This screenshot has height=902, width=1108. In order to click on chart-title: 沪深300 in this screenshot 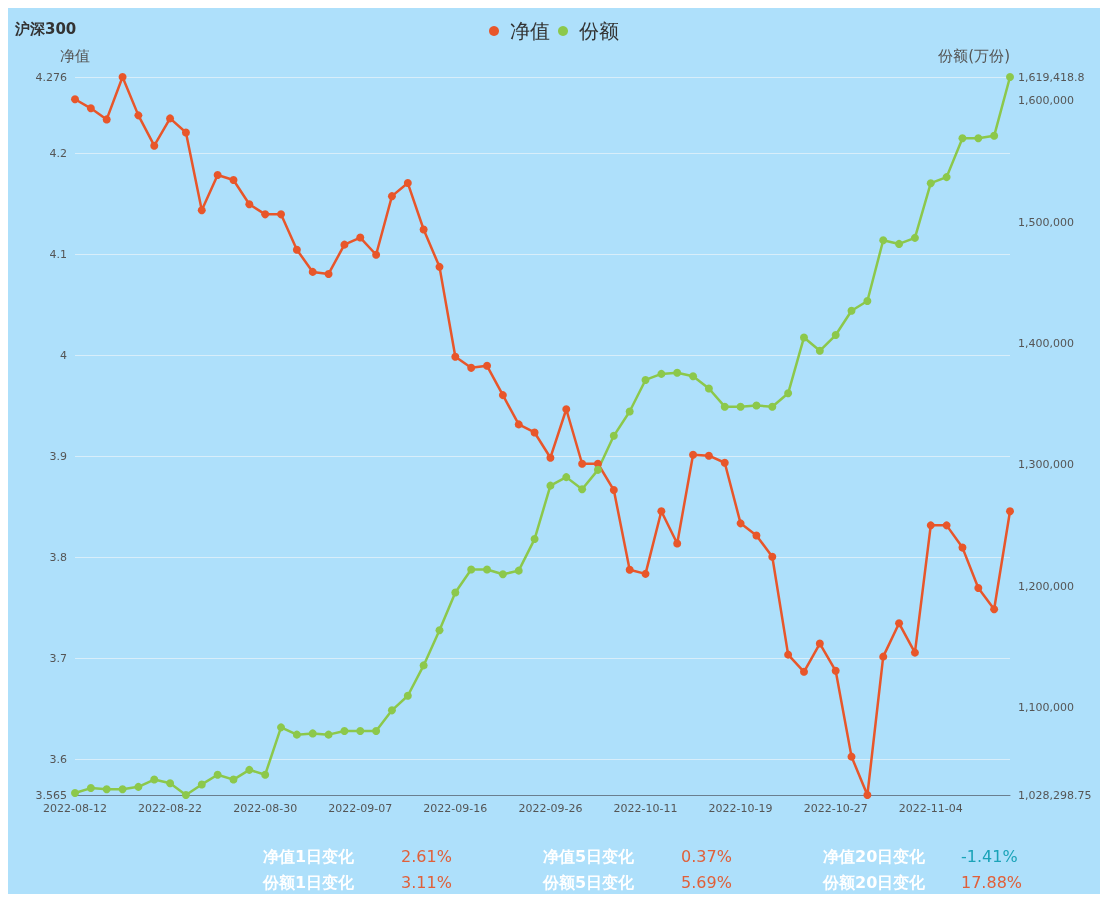, I will do `click(45, 28)`.